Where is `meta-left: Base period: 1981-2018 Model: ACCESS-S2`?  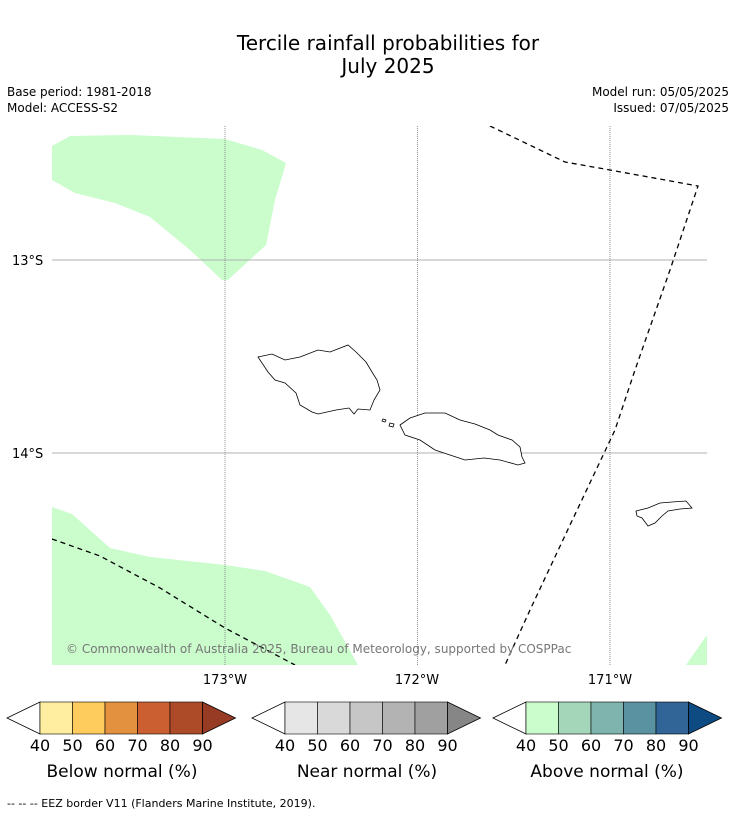
meta-left: Base period: 1981-2018 Model: ACCESS-S2 is located at coordinates (79, 100).